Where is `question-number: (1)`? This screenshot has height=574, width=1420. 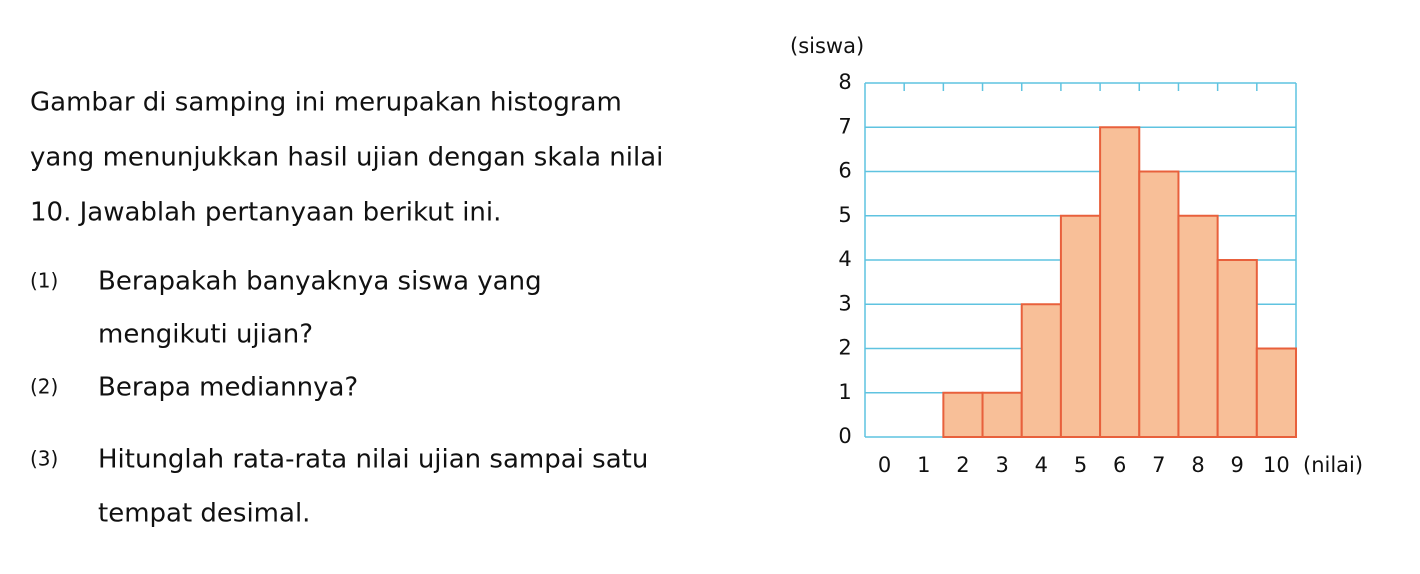
question-number: (1) is located at coordinates (44, 281).